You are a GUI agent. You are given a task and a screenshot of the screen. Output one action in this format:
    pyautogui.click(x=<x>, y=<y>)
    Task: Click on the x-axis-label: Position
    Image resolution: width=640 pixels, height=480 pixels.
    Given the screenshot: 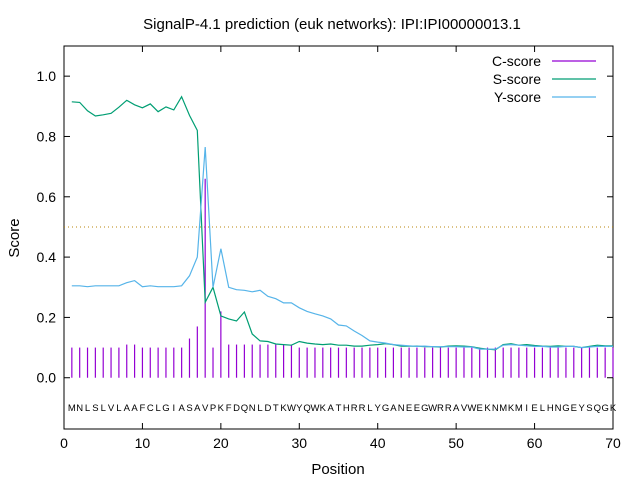 What is the action you would take?
    pyautogui.click(x=337, y=469)
    